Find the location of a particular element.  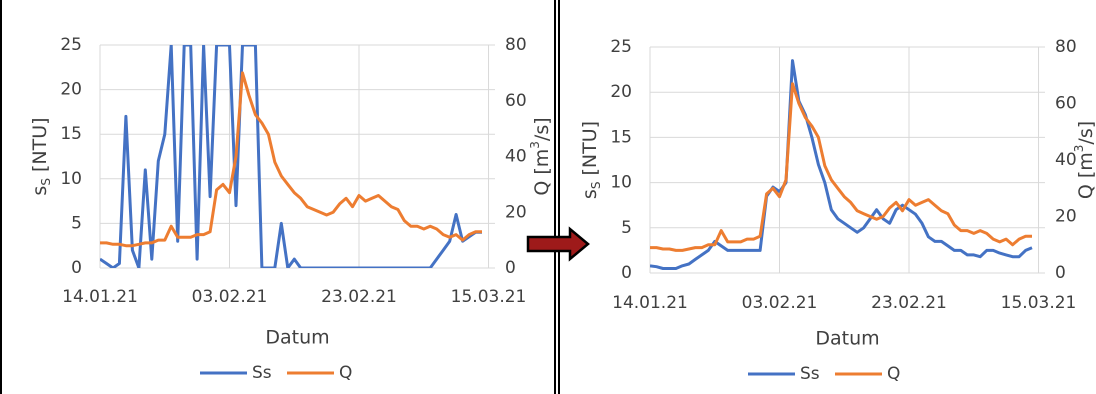

arrow is located at coordinates (558, 244).